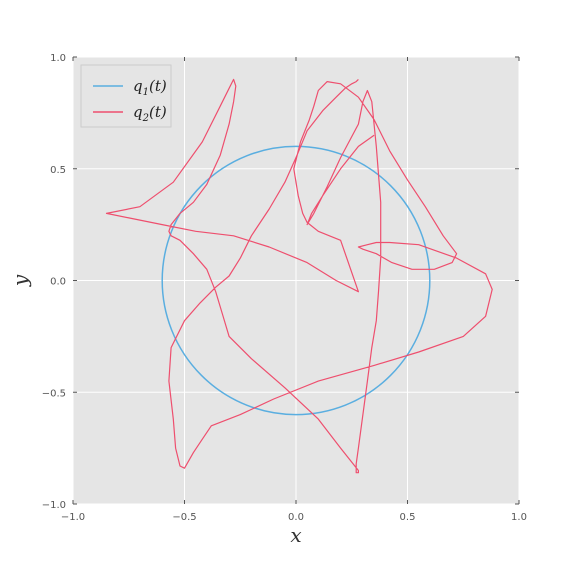 Image resolution: width=576 pixels, height=576 pixels. I want to click on y-tick-label: −1.0, so click(54, 505).